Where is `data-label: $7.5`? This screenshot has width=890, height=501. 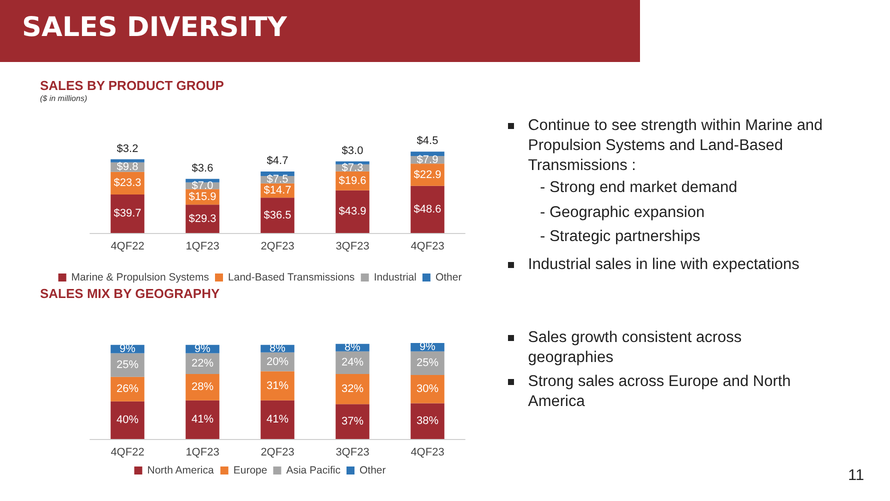
data-label: $7.5 is located at coordinates (277, 180).